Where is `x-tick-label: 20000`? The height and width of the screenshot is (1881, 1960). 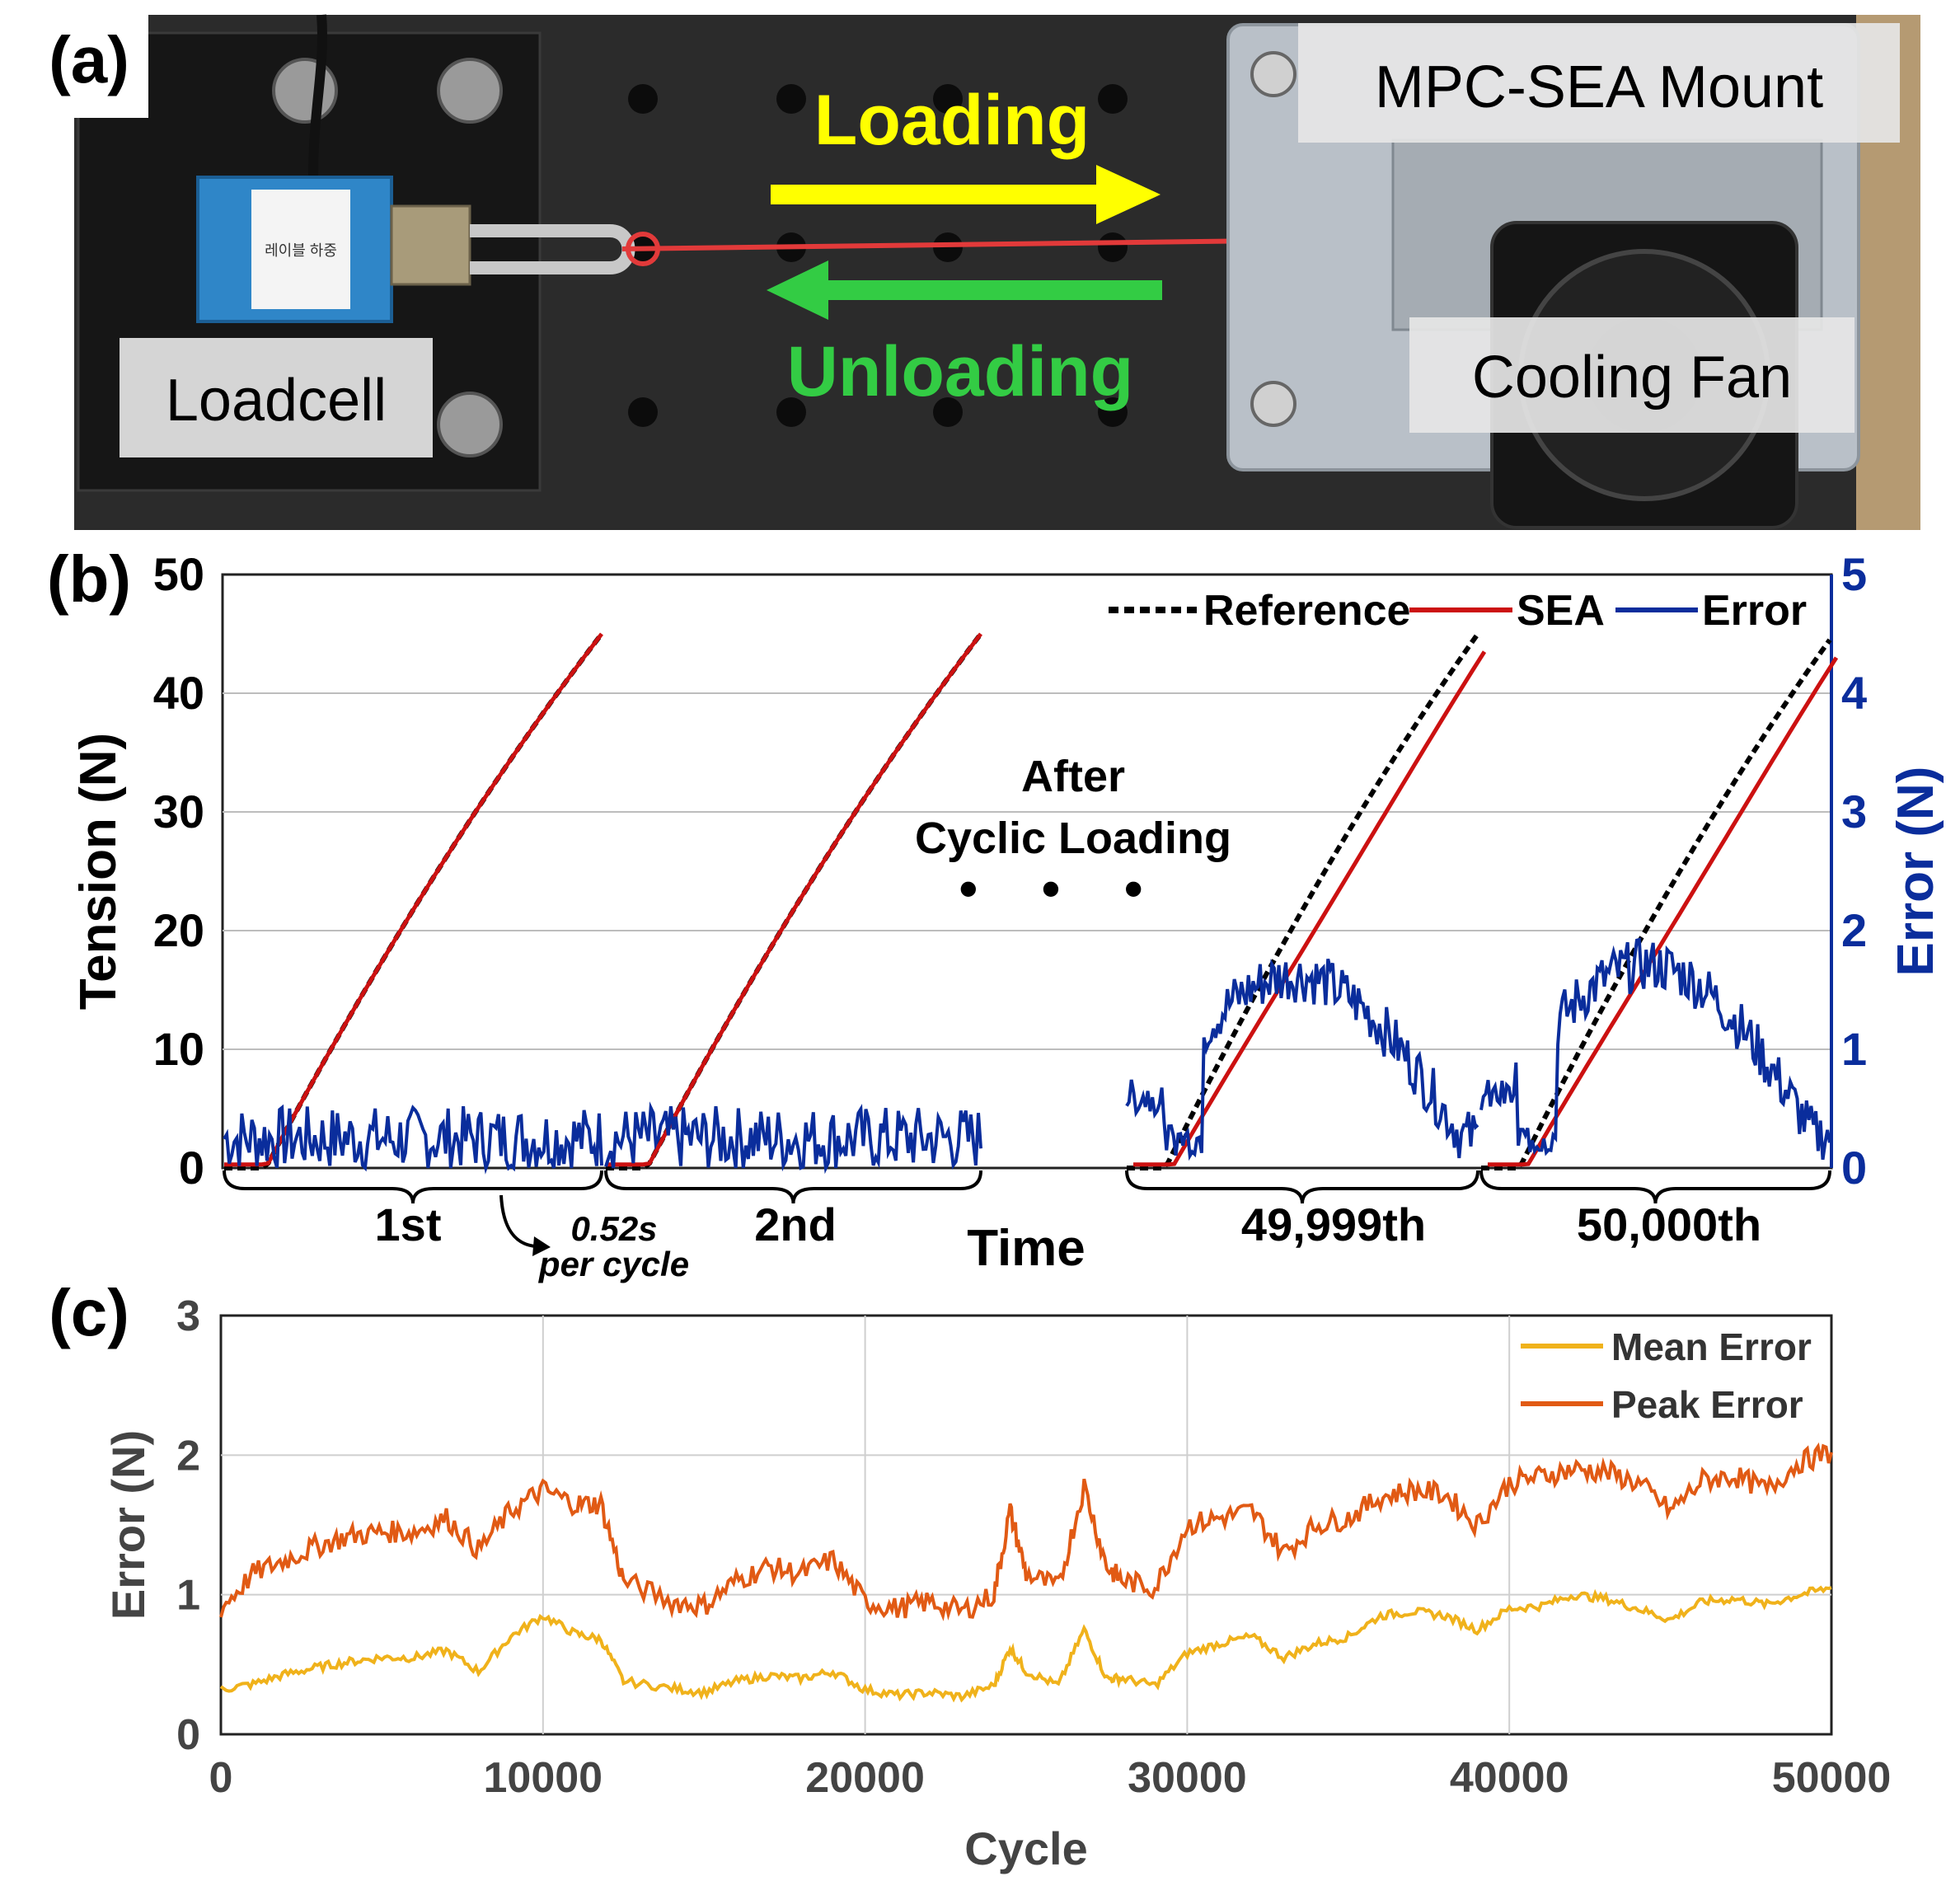 x-tick-label: 20000 is located at coordinates (865, 1778).